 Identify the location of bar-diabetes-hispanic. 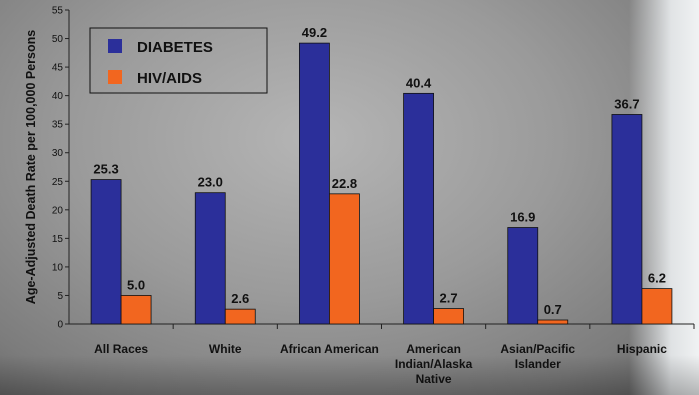
(627, 219).